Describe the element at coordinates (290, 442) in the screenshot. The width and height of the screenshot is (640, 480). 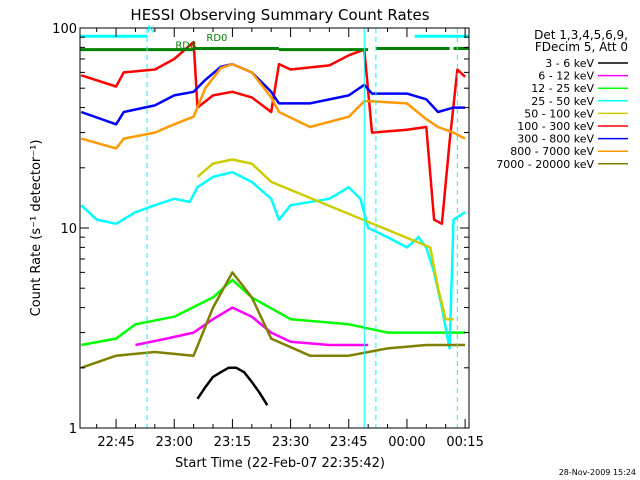
I see `x-tick-label: 23:30` at that location.